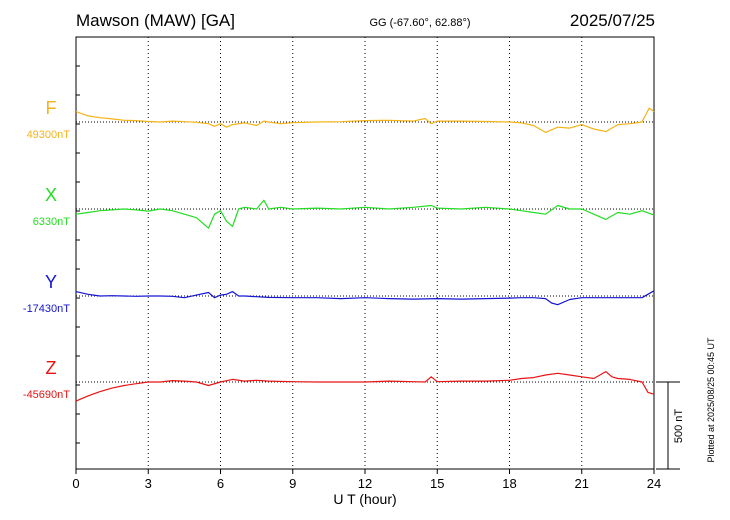 This screenshot has height=520, width=730. Describe the element at coordinates (679, 426) in the screenshot. I see `scale-bar-label: 500 nT` at that location.